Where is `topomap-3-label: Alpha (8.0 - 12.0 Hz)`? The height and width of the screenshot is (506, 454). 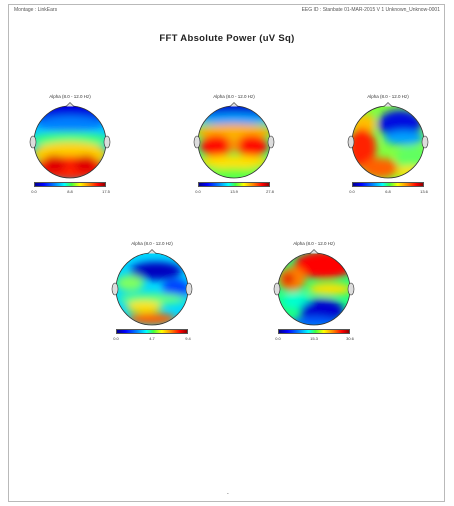
topomap-3-label: Alpha (8.0 - 12.0 Hz) is located at coordinates (388, 96).